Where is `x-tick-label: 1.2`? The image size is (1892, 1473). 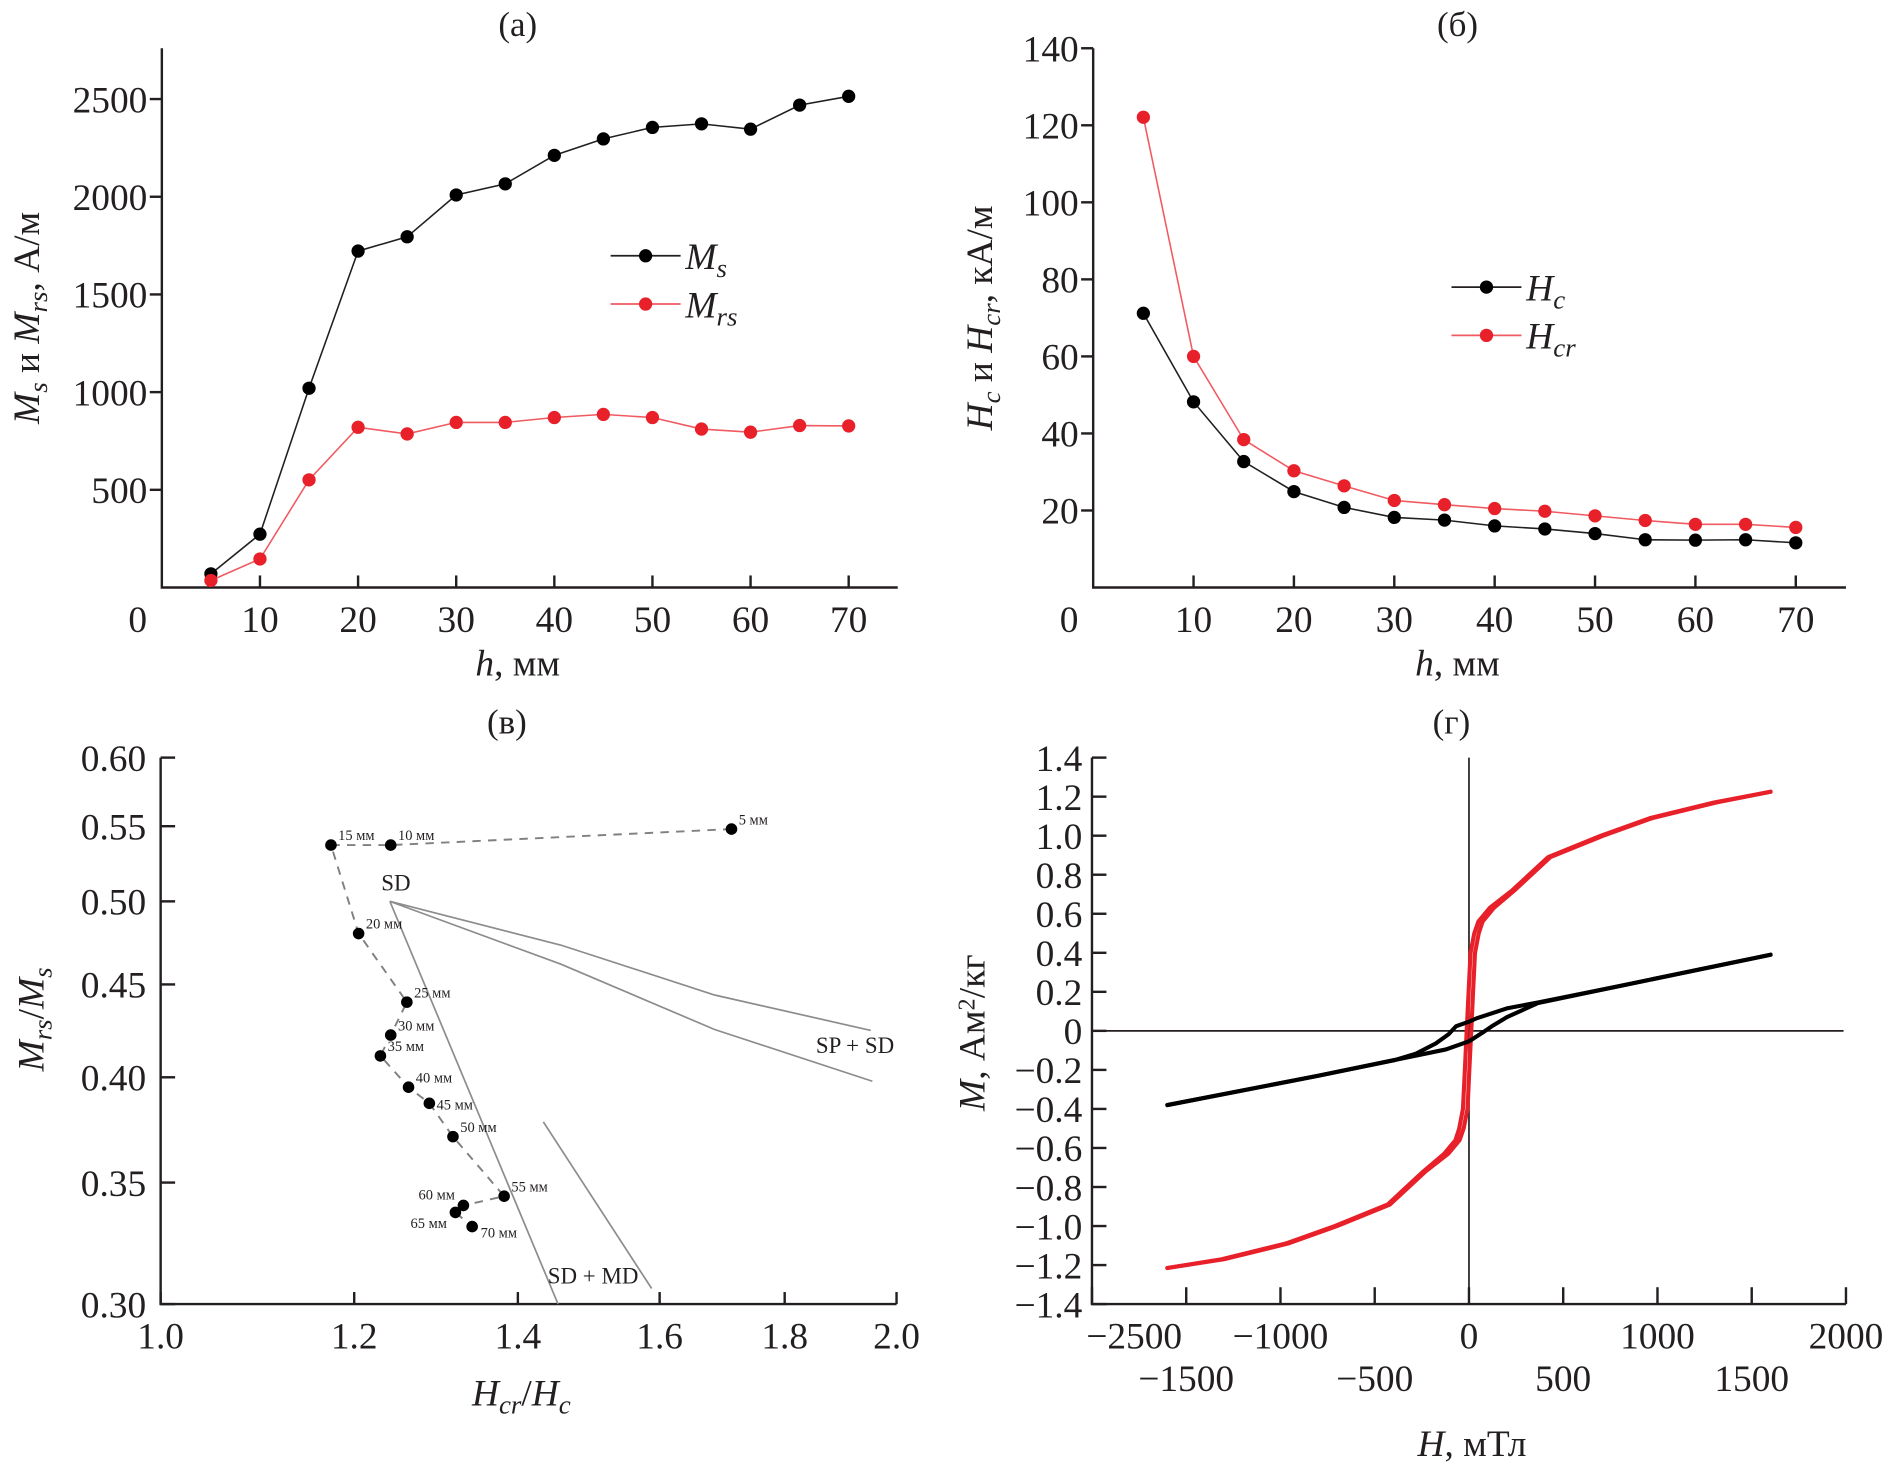 x-tick-label: 1.2 is located at coordinates (354, 1337).